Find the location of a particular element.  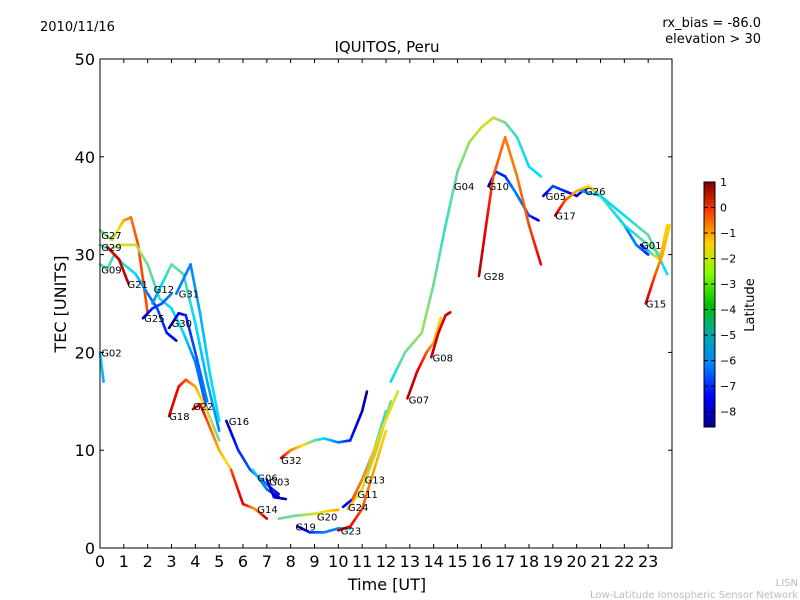

x-tick-label: 5 is located at coordinates (219, 561).